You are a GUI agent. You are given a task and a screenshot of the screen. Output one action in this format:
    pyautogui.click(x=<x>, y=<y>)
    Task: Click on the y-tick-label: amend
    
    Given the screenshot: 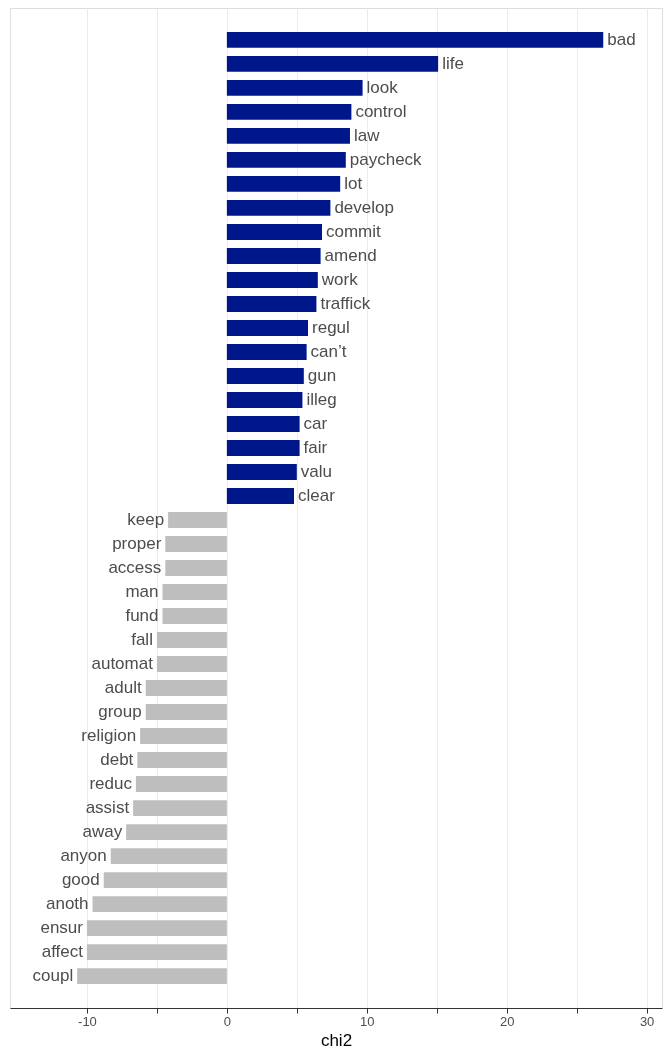 What is the action you would take?
    pyautogui.click(x=350, y=255)
    